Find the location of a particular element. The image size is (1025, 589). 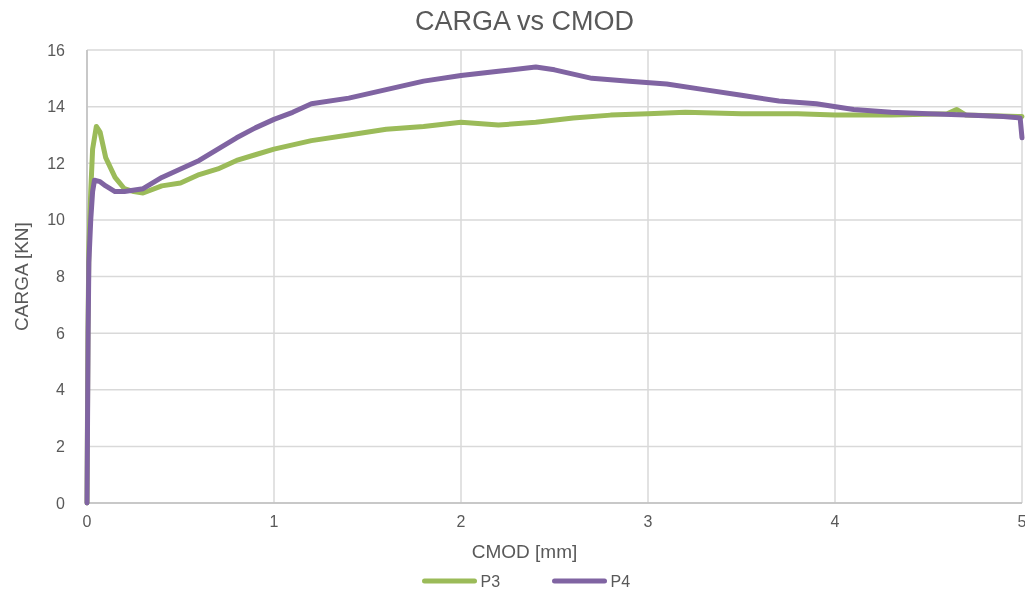

y-tick-label: 12 is located at coordinates (56, 163).